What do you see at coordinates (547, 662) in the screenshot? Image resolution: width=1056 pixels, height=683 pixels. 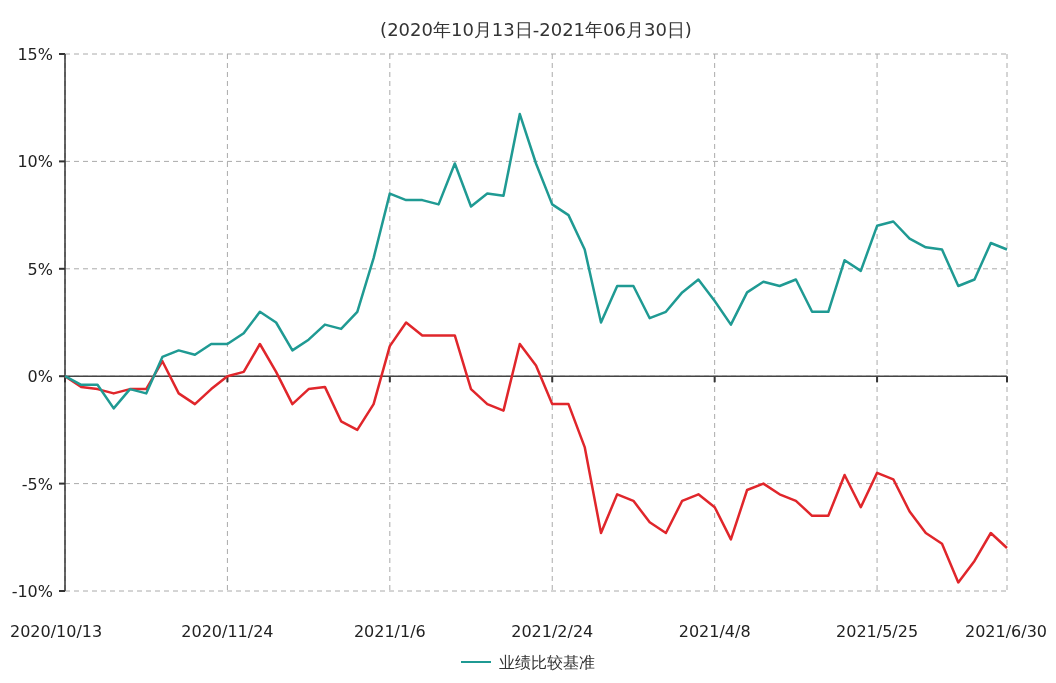 I see `legend-label: 业绩比较基准` at bounding box center [547, 662].